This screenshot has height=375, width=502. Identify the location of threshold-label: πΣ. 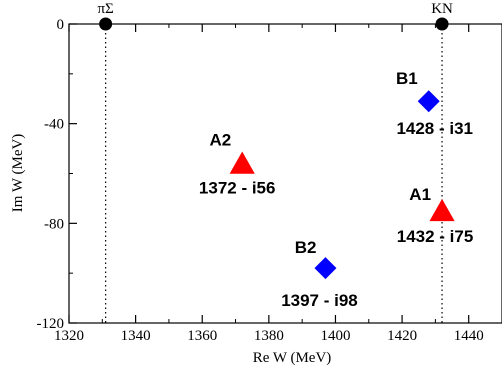
(105, 9).